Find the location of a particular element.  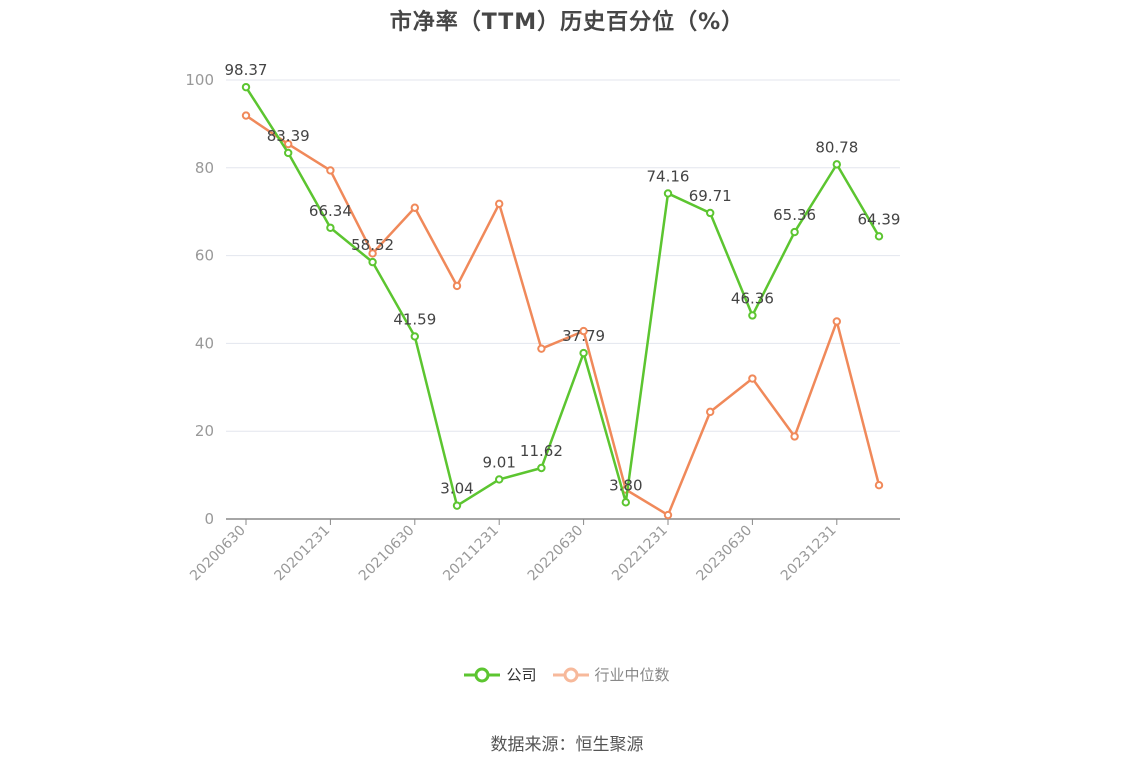

company-data-label: 83.39 is located at coordinates (288, 136).